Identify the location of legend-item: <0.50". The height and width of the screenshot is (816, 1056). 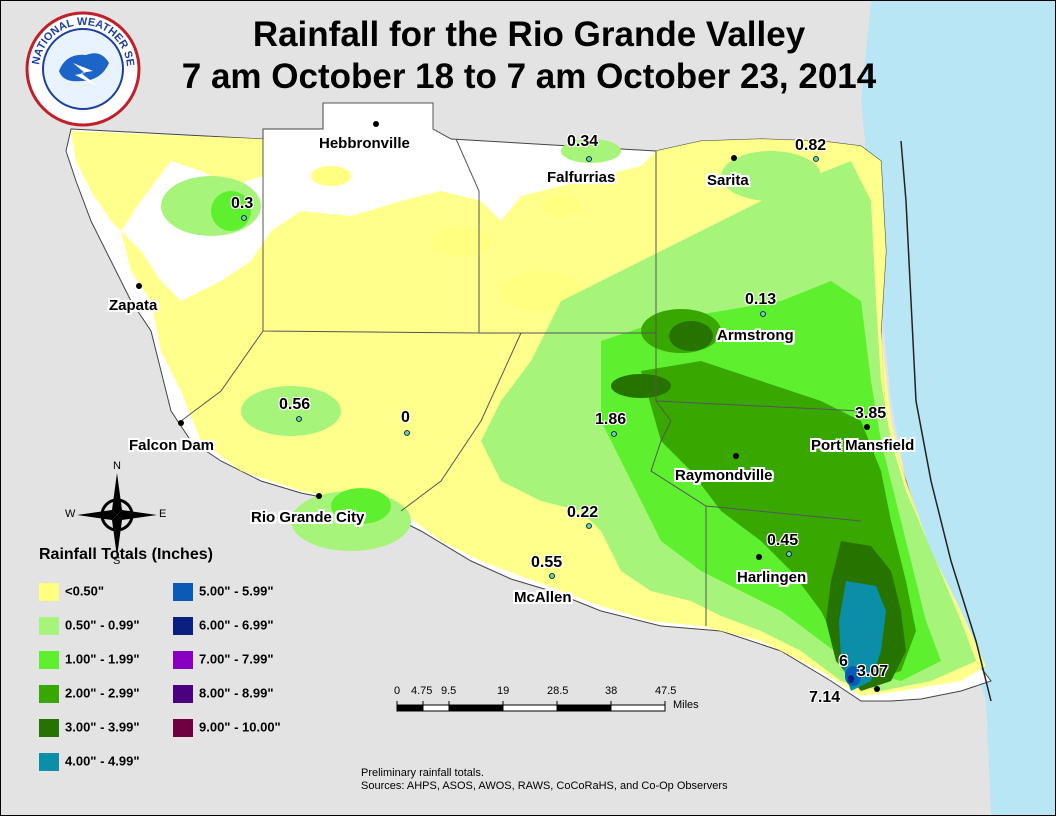
(71, 591).